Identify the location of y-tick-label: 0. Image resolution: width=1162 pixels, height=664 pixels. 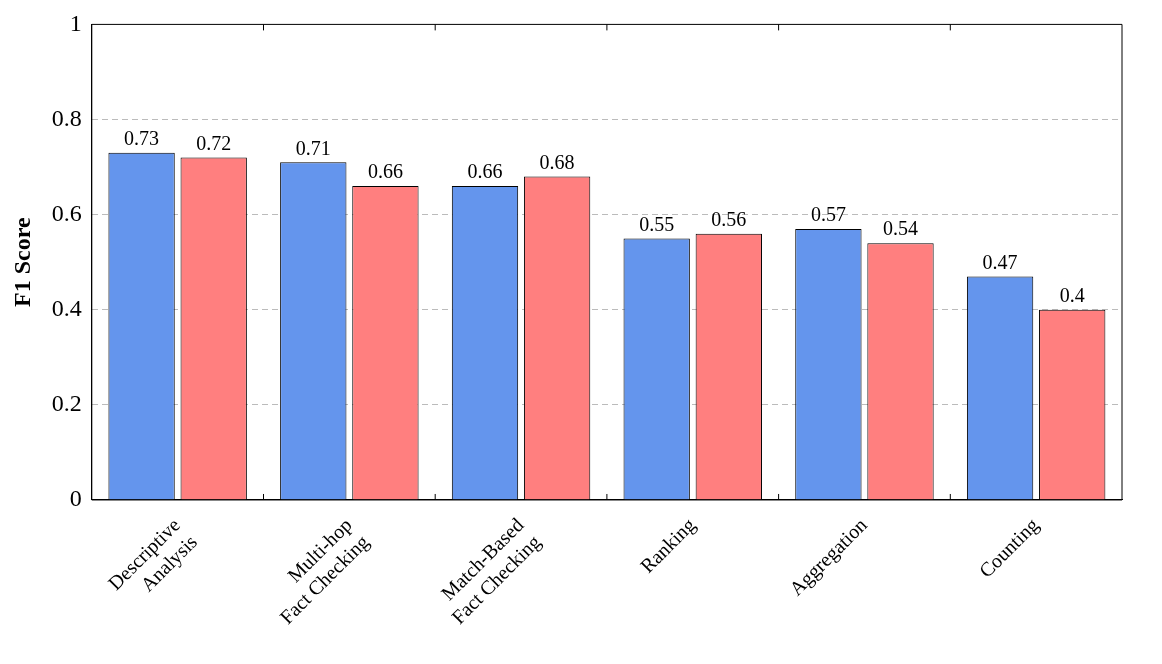
(75, 498).